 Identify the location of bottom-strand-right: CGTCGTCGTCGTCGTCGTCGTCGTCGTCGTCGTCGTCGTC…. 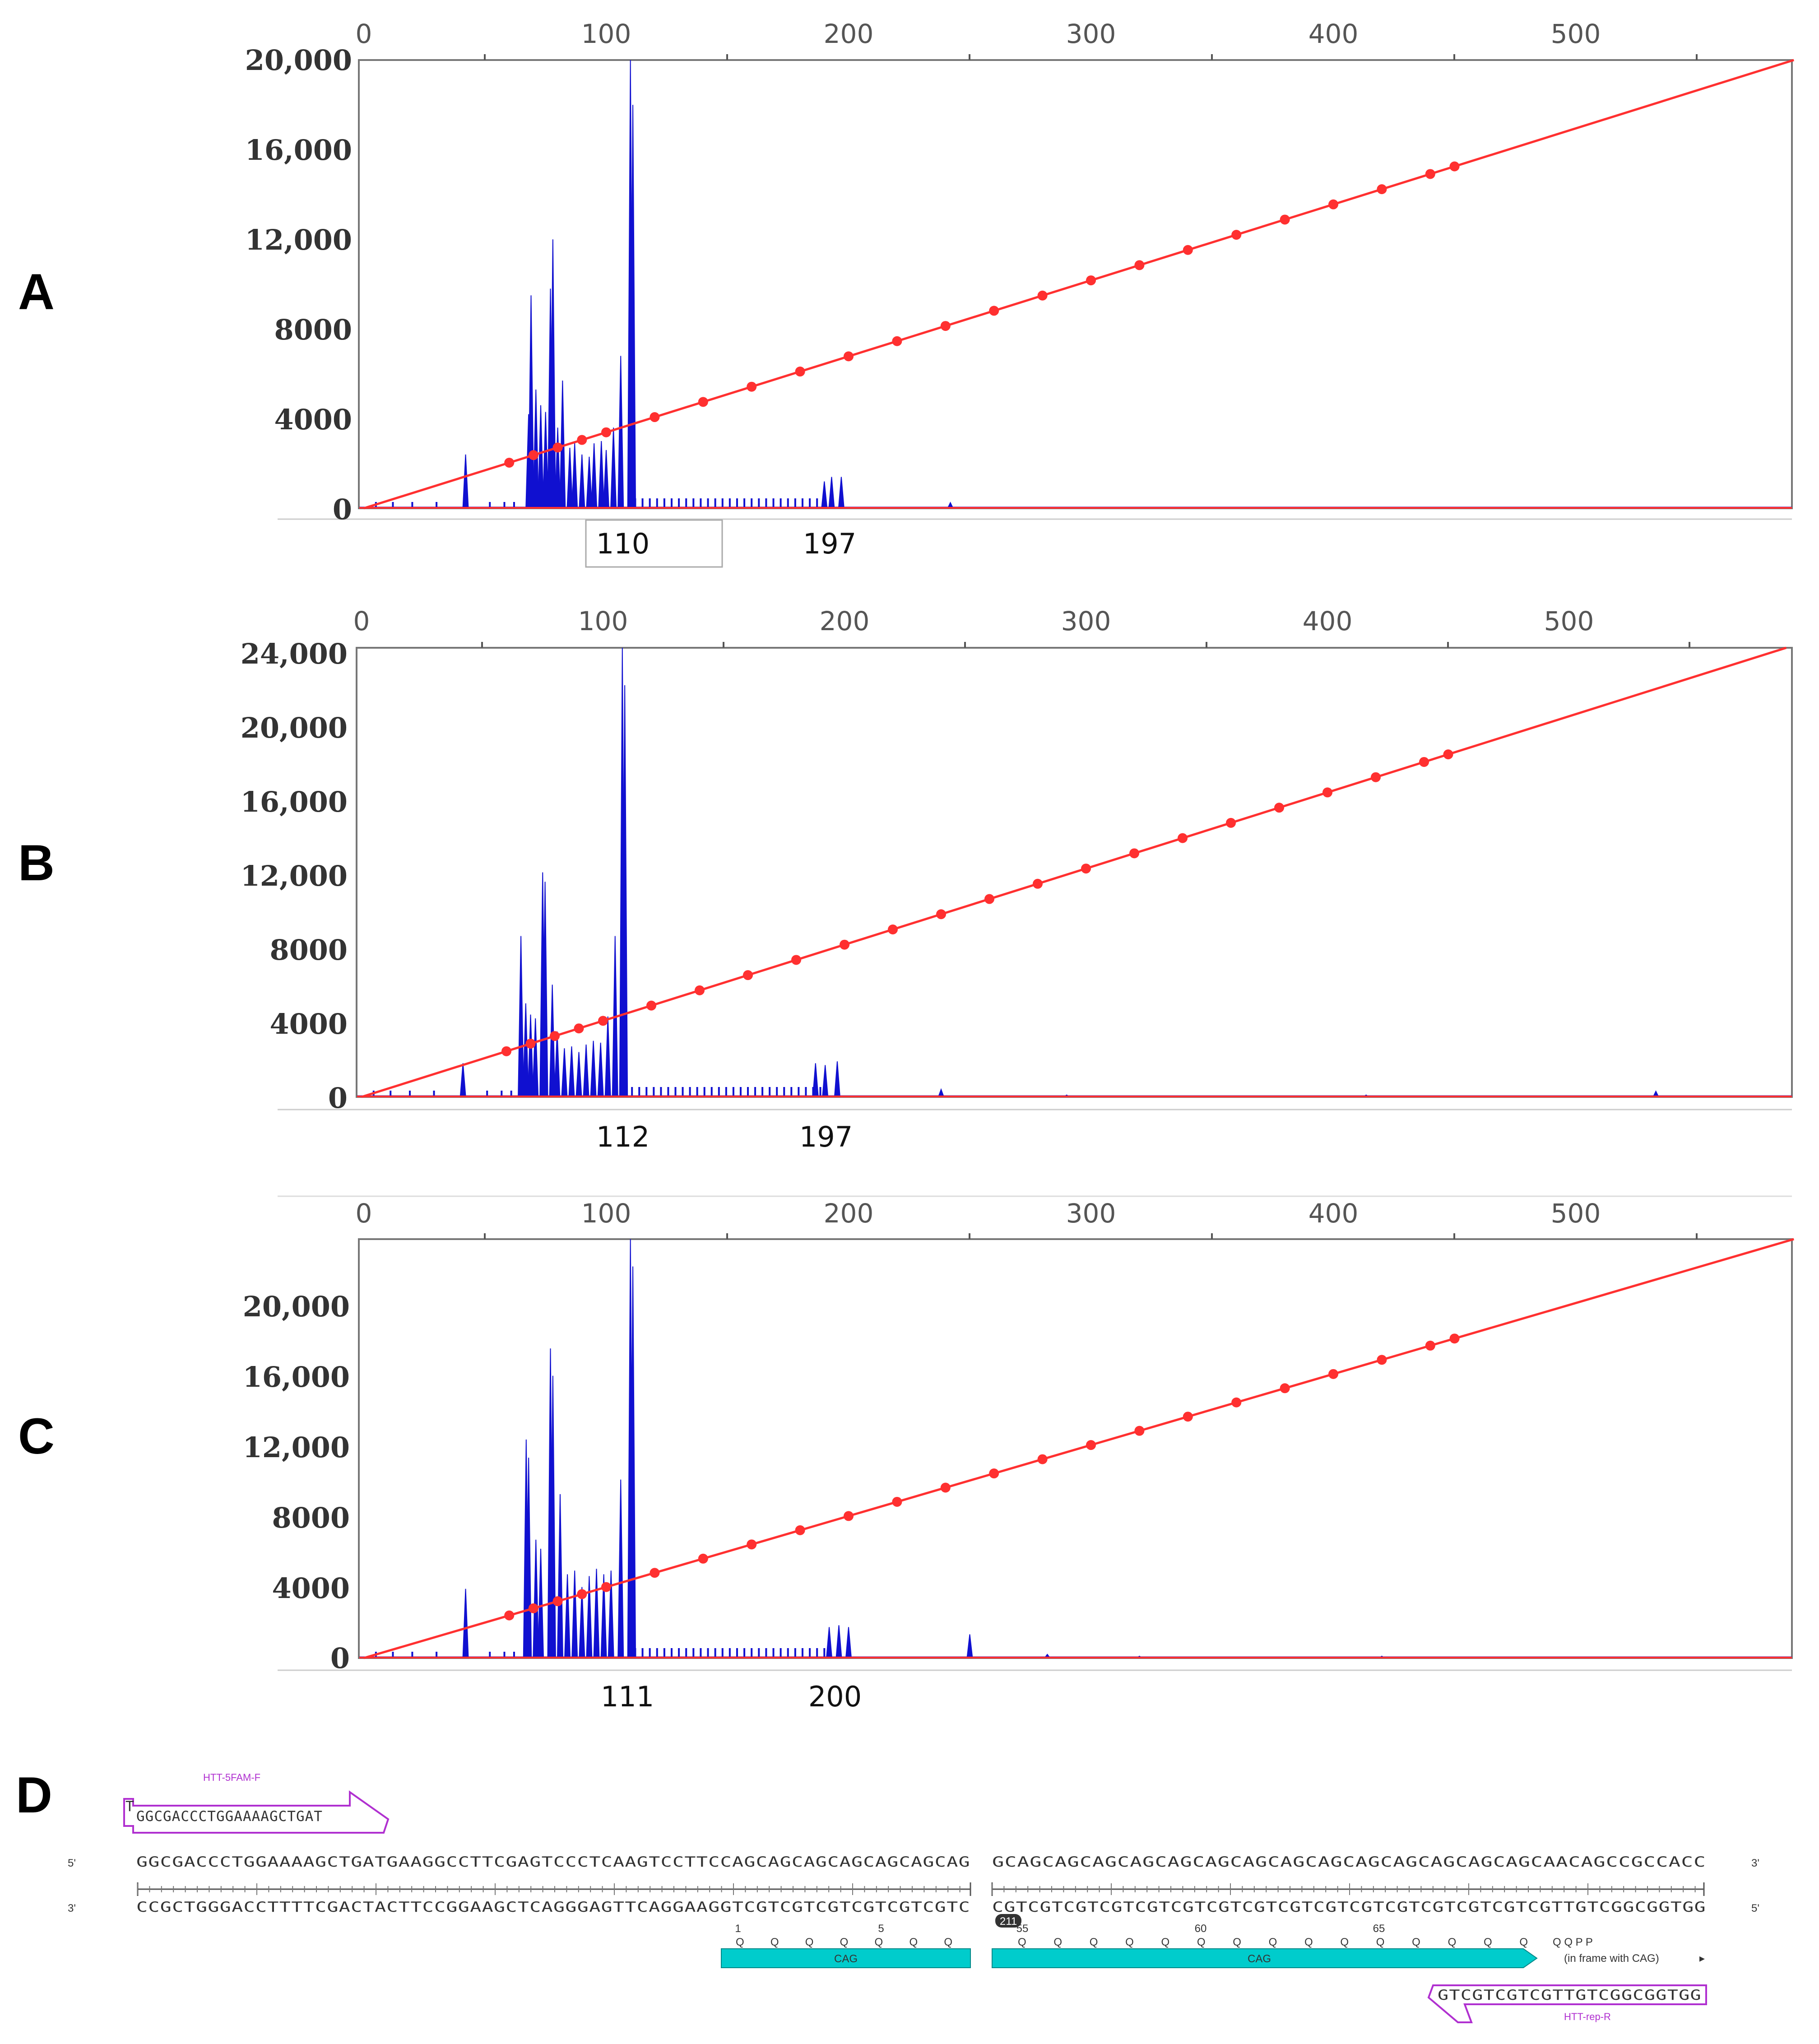
(1349, 1907).